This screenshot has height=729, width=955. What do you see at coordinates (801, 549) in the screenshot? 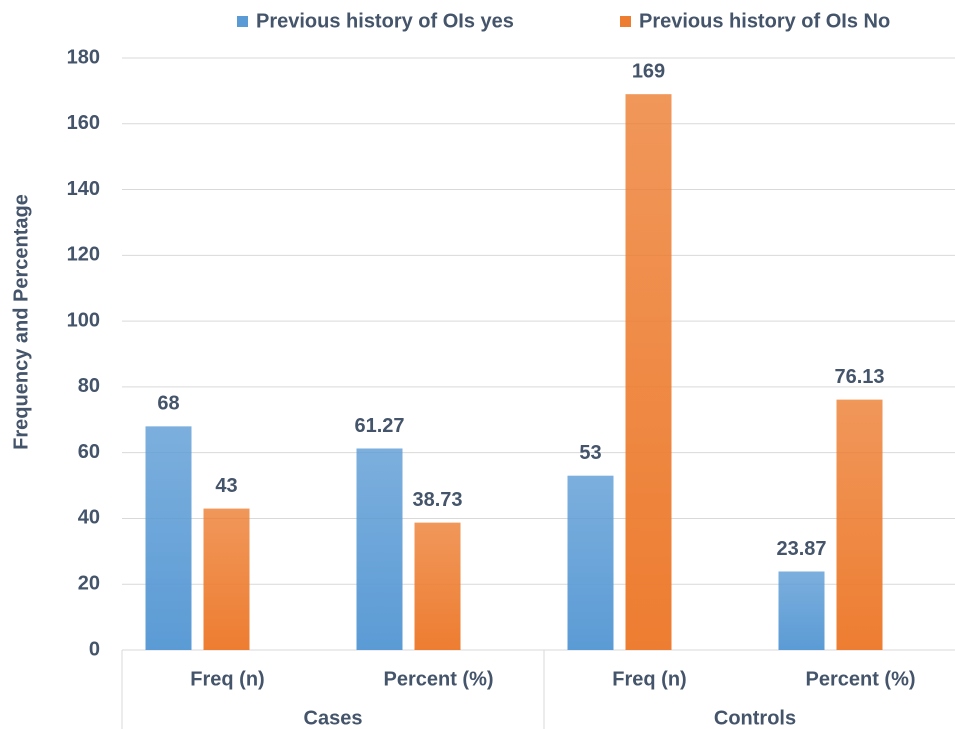
I see `data-label: 23.87` at bounding box center [801, 549].